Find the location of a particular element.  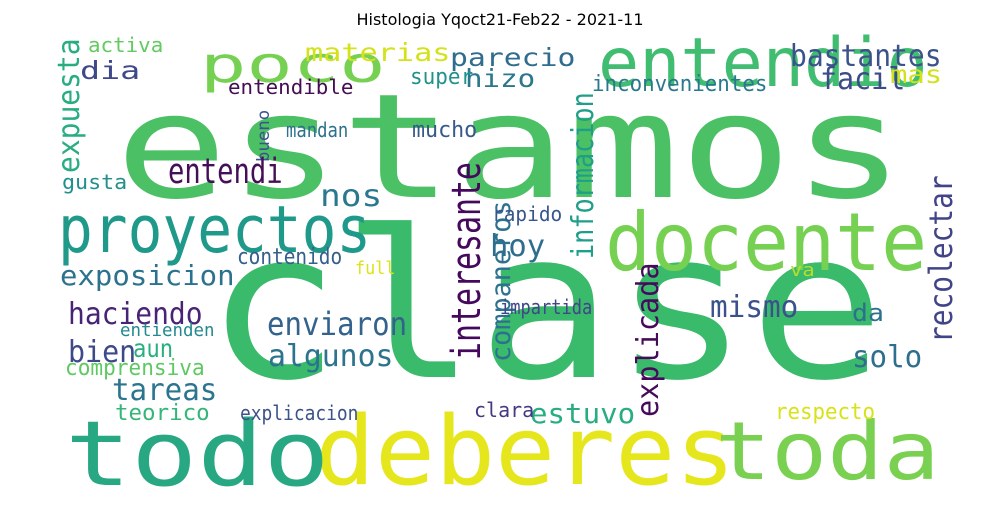

cloud-word: contenido is located at coordinates (290, 257).